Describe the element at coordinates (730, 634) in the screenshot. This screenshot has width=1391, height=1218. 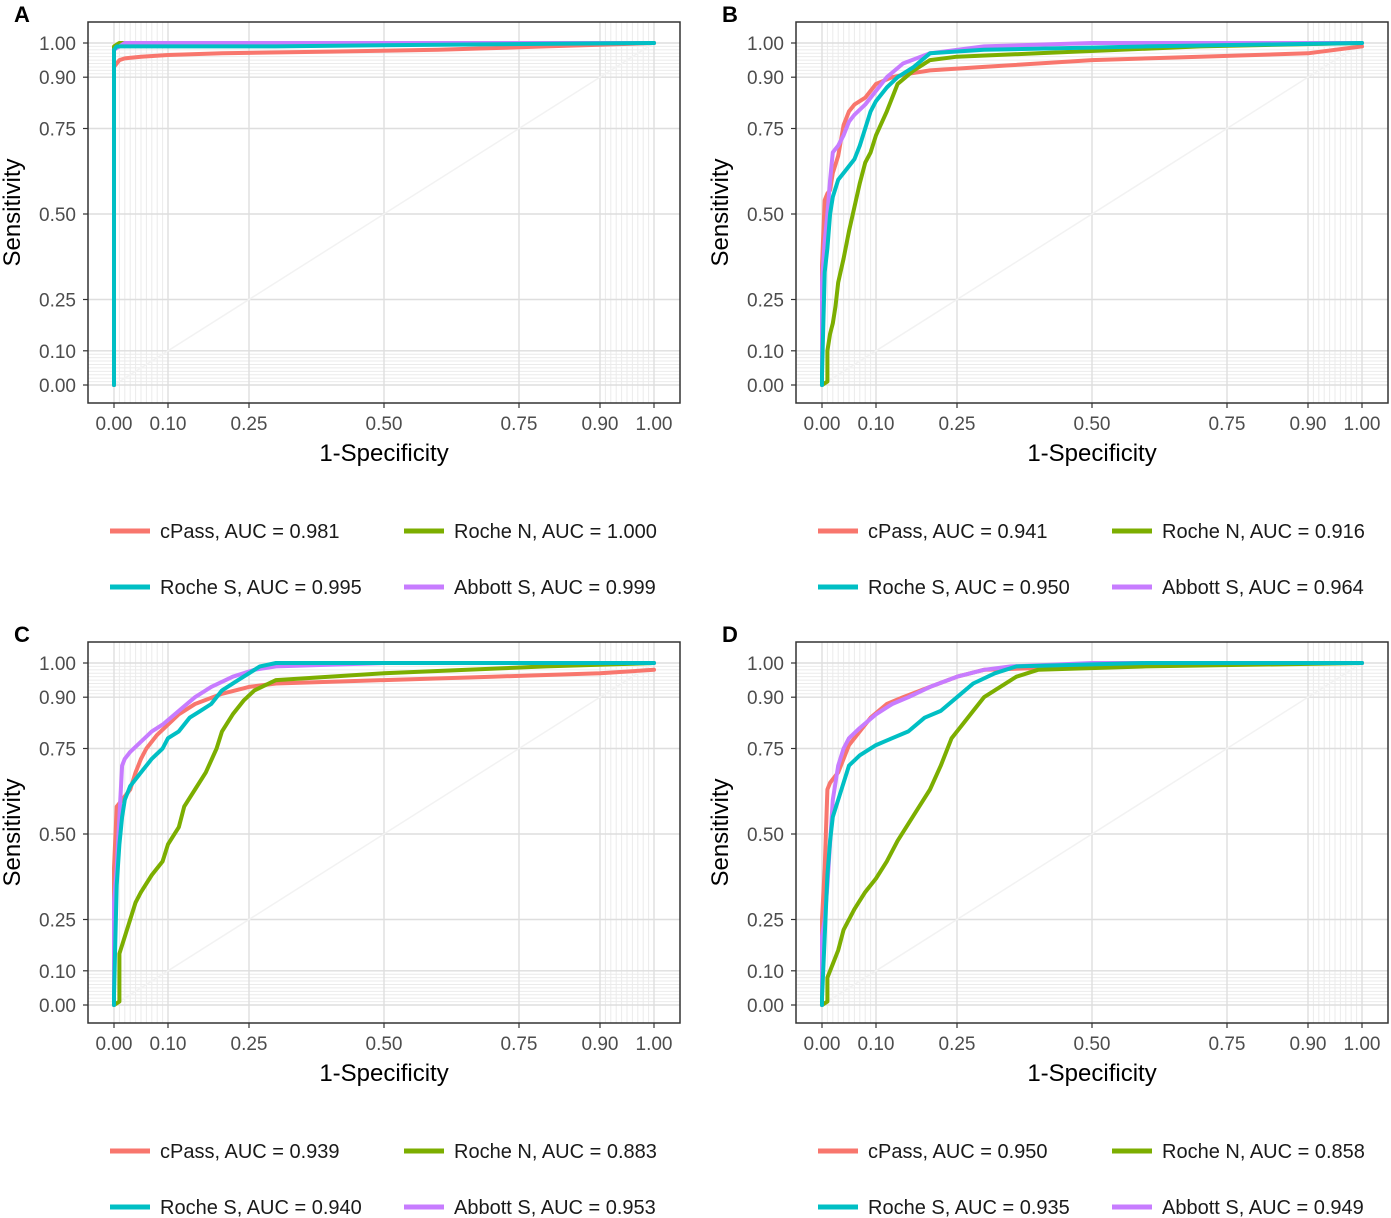
I see `panel-label: D` at that location.